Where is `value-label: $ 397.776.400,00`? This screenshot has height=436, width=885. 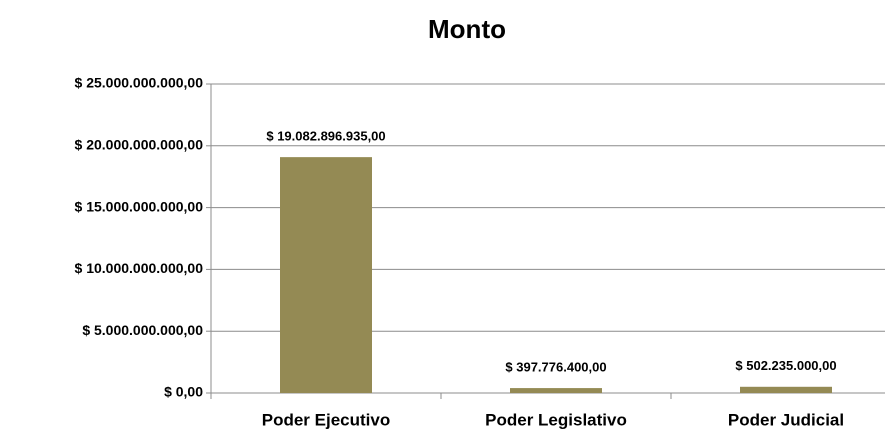
value-label: $ 397.776.400,00 is located at coordinates (555, 367).